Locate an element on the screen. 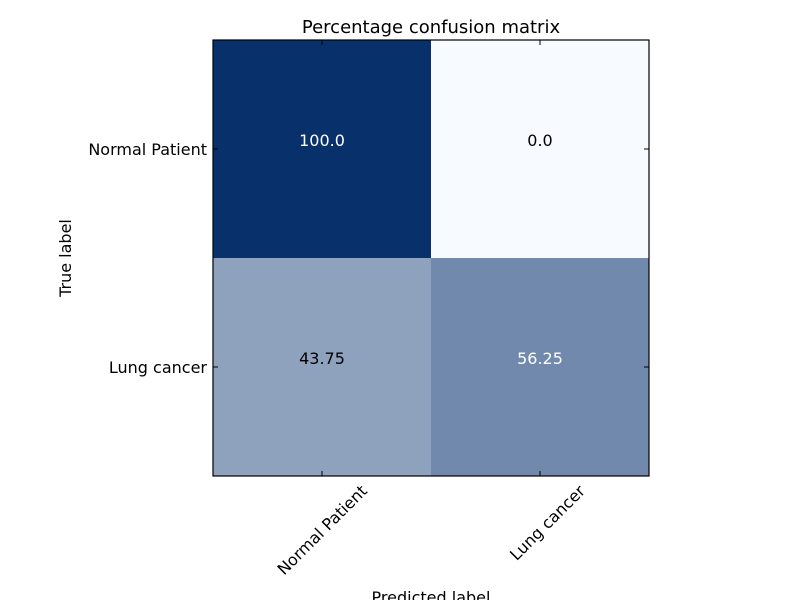  cell-value-label-r1-c1: 56.25 is located at coordinates (540, 358).